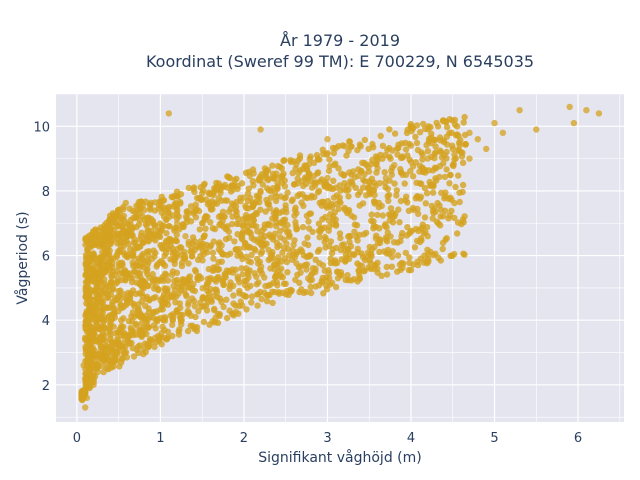 Image resolution: width=640 pixels, height=480 pixels. What do you see at coordinates (22, 257) in the screenshot?
I see `y-axis-title: Vågperiod (s)` at bounding box center [22, 257].